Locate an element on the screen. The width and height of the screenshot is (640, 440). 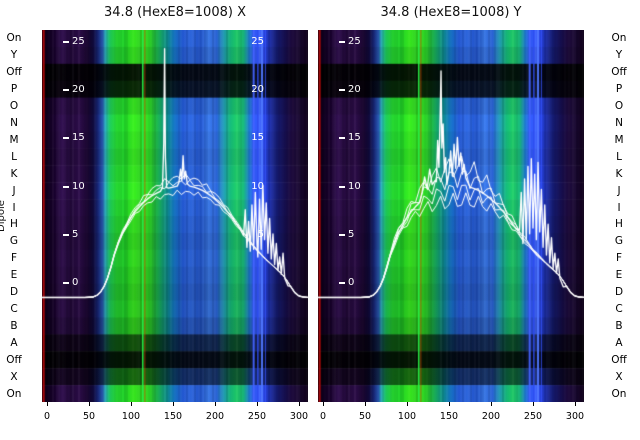
left-category-axis: On Y Off P O N M L K J I H G F E D C B A Off X On is located at coordinates (14, 220).